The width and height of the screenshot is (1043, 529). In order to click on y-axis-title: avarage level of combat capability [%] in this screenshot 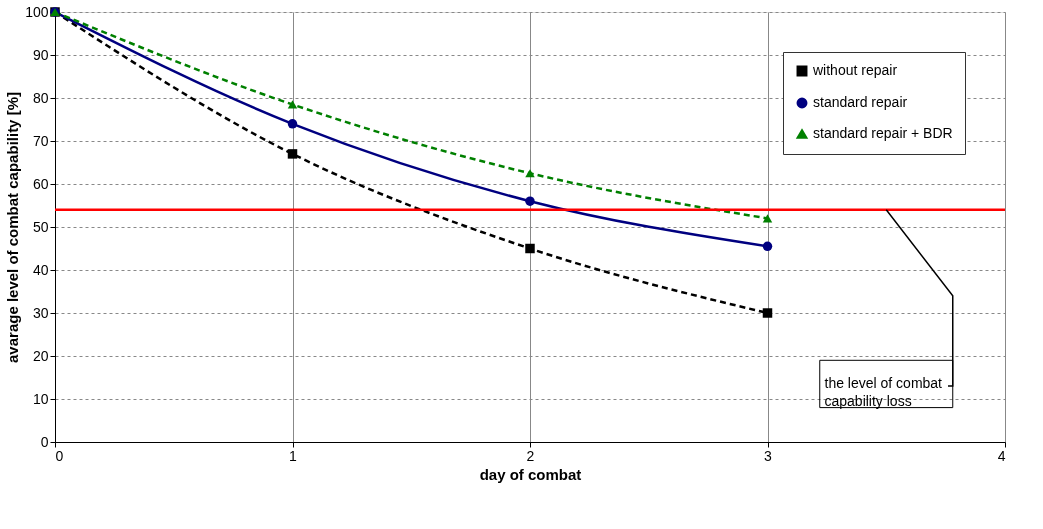, I will do `click(13, 227)`.